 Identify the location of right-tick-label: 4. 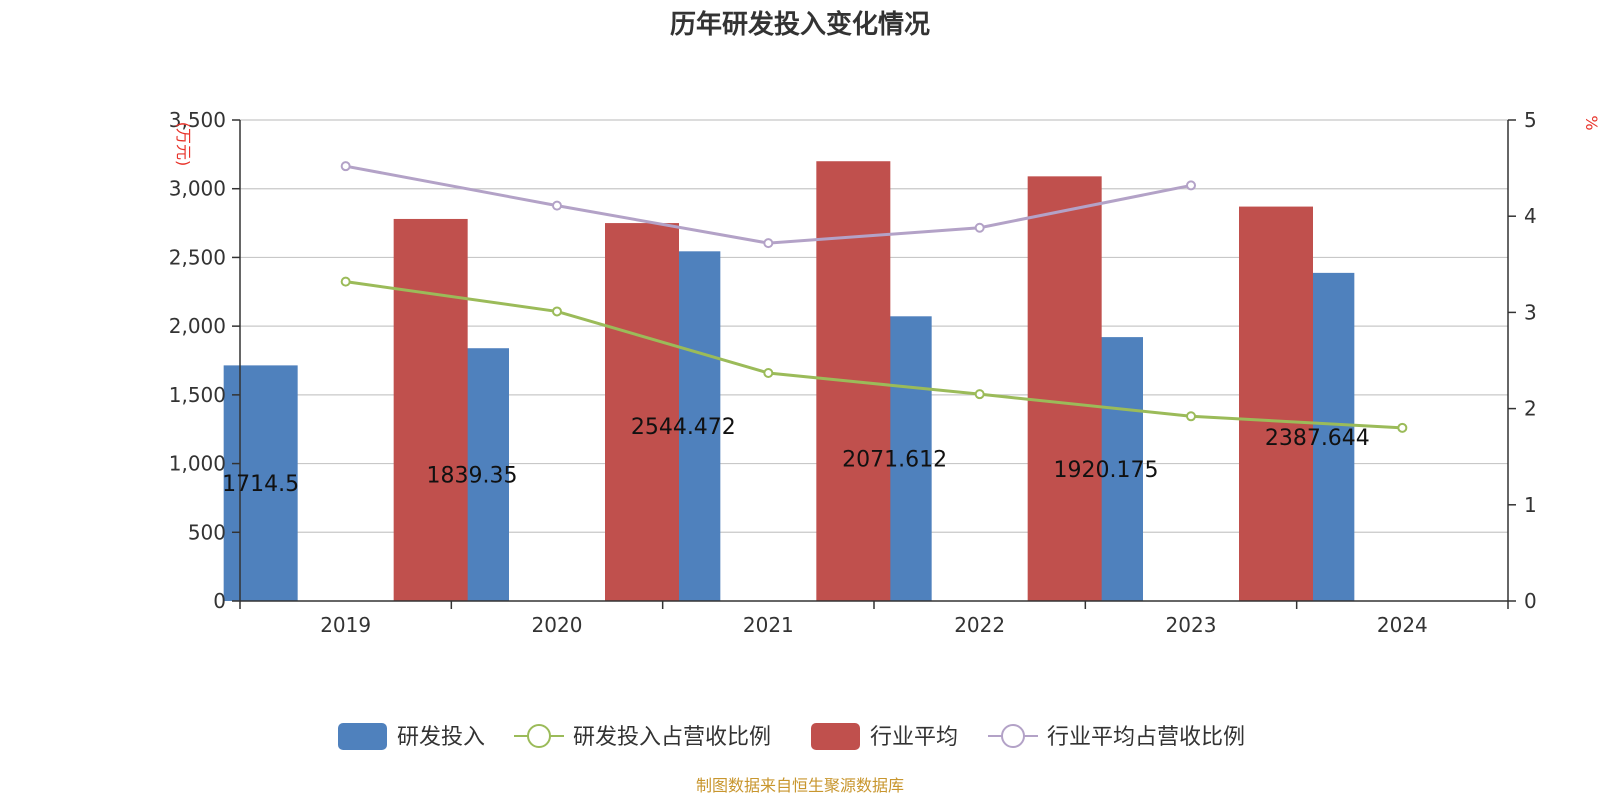
(1530, 216).